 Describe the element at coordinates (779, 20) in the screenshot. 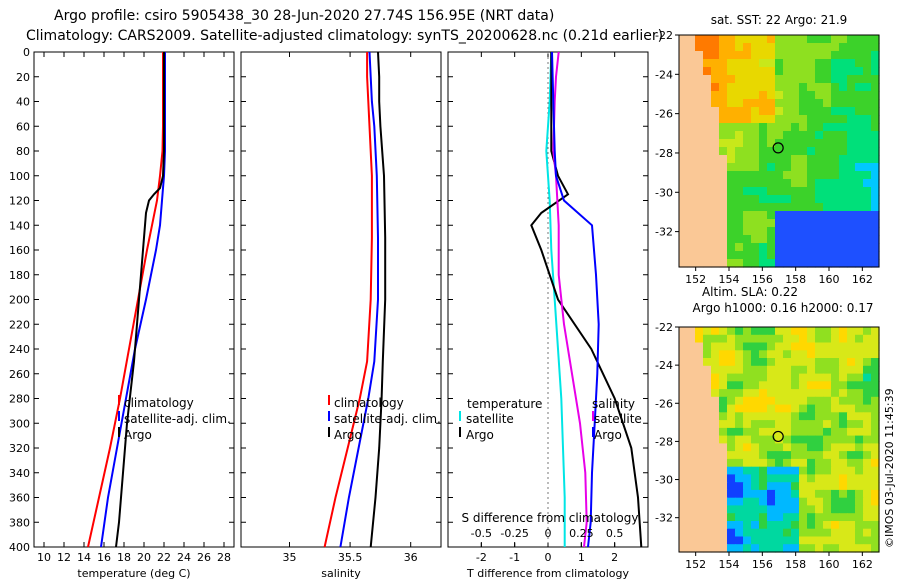

I see `map-title: sat. SST: 22 Argo: 21.9` at that location.